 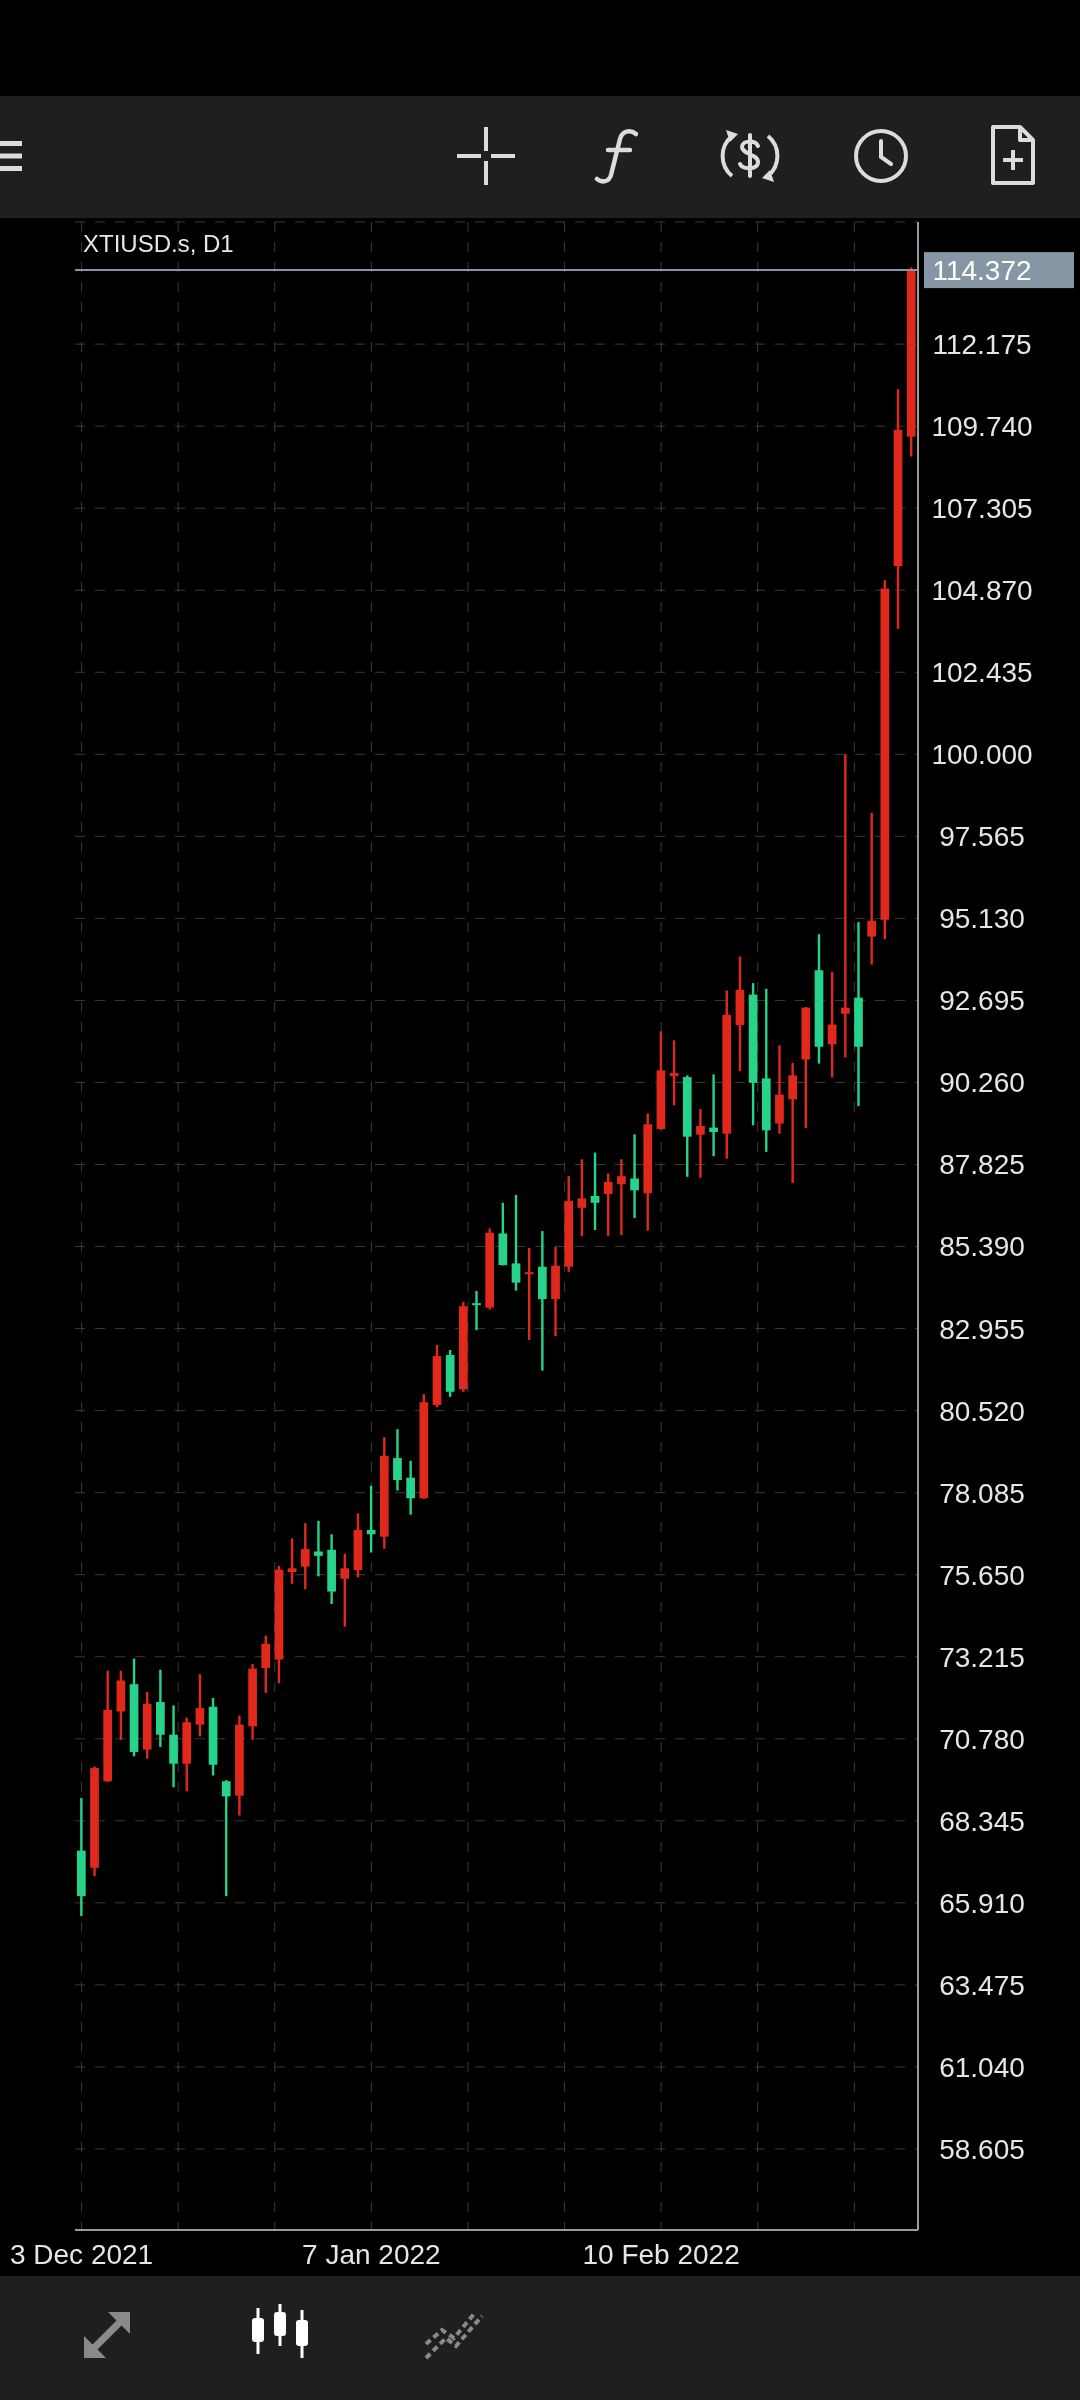 What do you see at coordinates (982, 591) in the screenshot?
I see `y-tick-label: 104.870` at bounding box center [982, 591].